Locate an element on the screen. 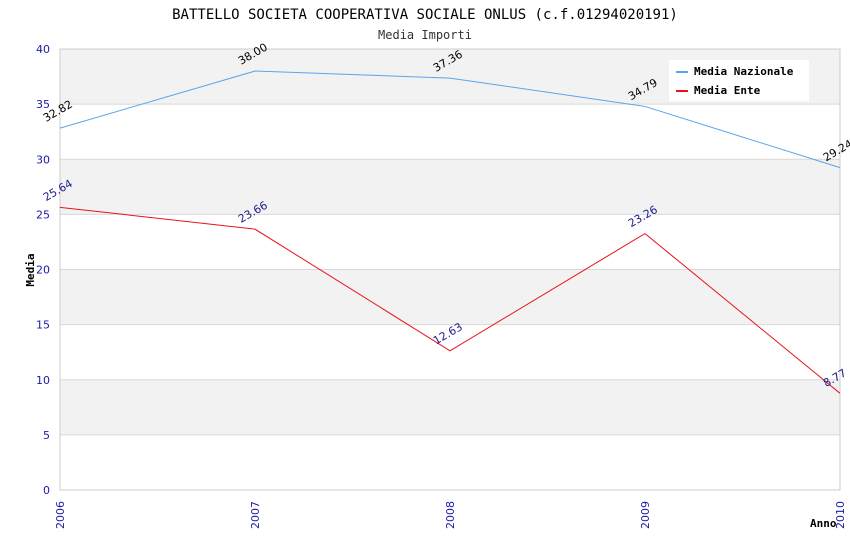  legend-label-media-ente: Media Ente is located at coordinates (727, 90).